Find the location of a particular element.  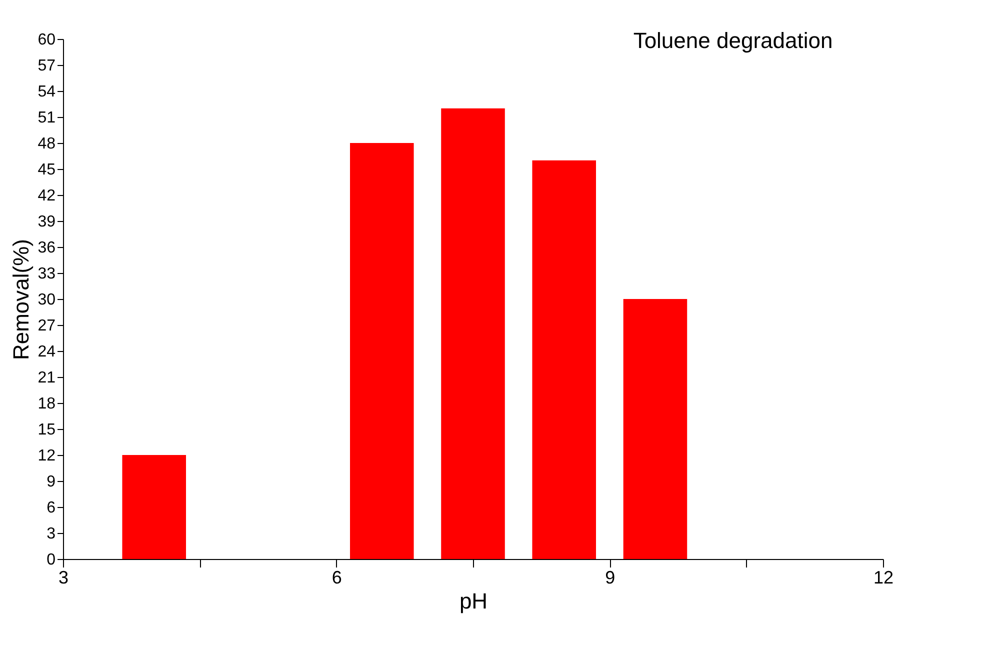

y-tick-label: 3 is located at coordinates (51, 534).